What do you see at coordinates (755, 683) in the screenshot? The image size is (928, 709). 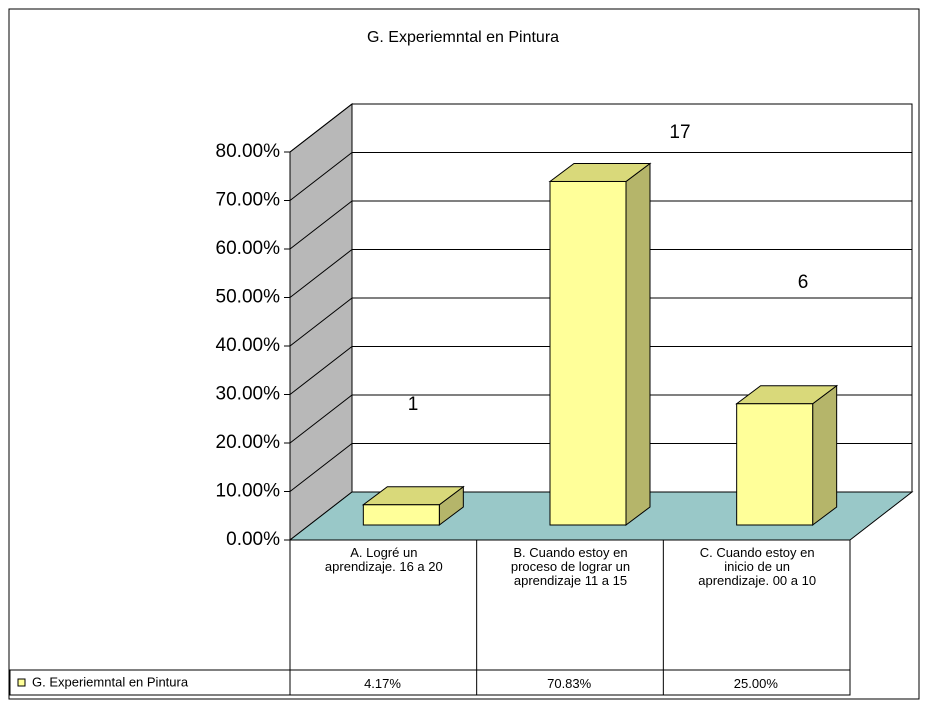 I see `table-value: 25.00%` at bounding box center [755, 683].